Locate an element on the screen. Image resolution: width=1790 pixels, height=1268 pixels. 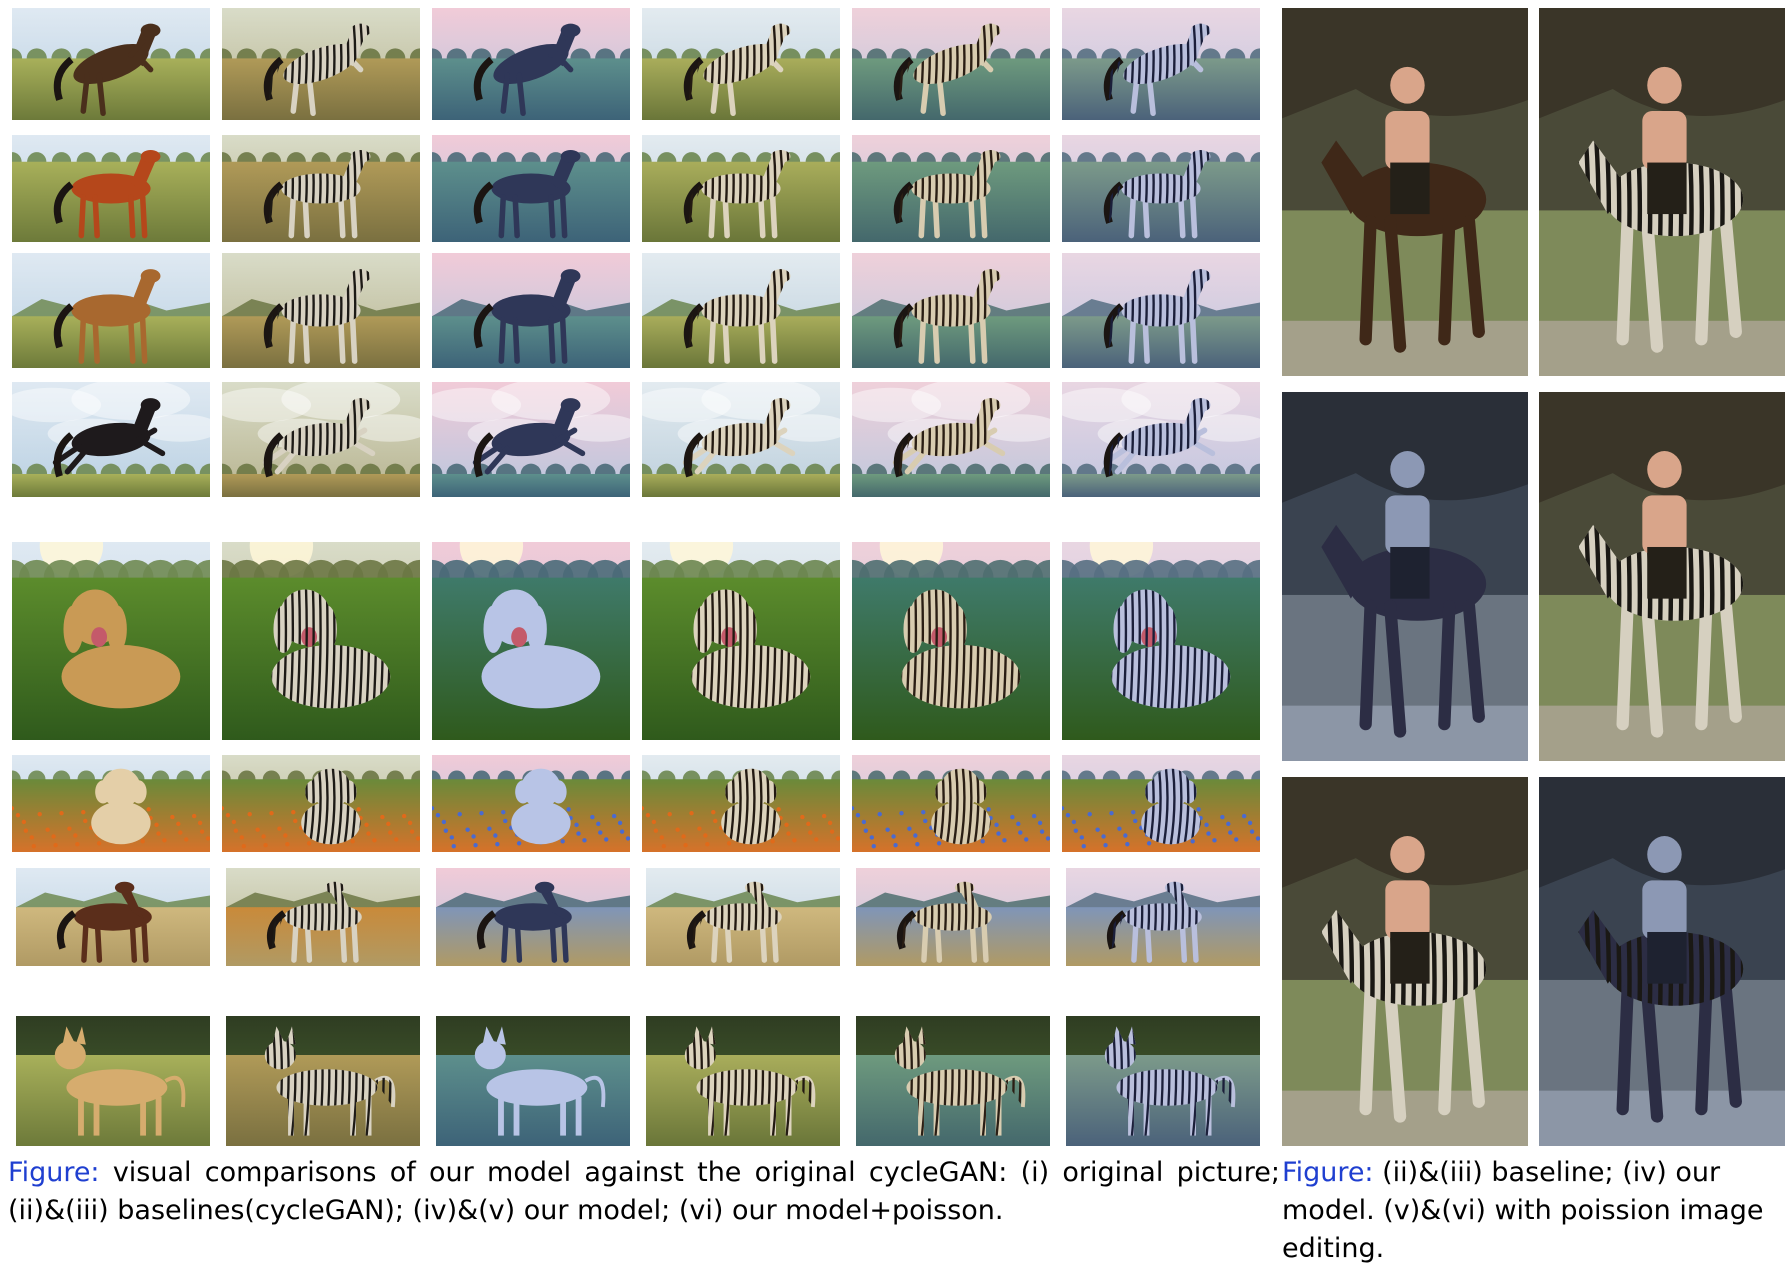
image-black-horse-jumping-our-model is located at coordinates (741, 439).